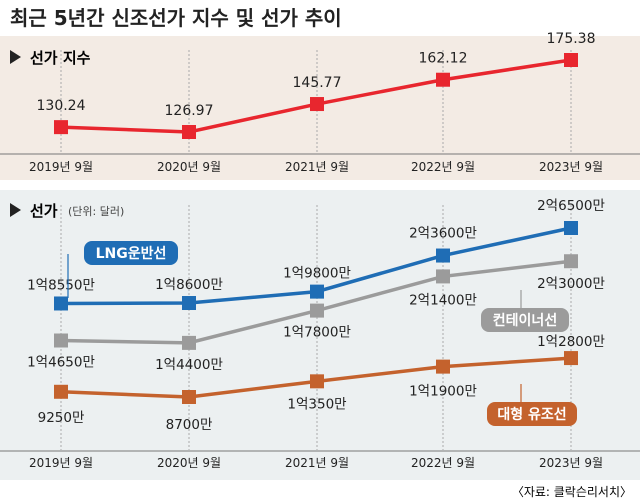  I want to click on index-x-tick-label: 2022년 9월, so click(443, 167).